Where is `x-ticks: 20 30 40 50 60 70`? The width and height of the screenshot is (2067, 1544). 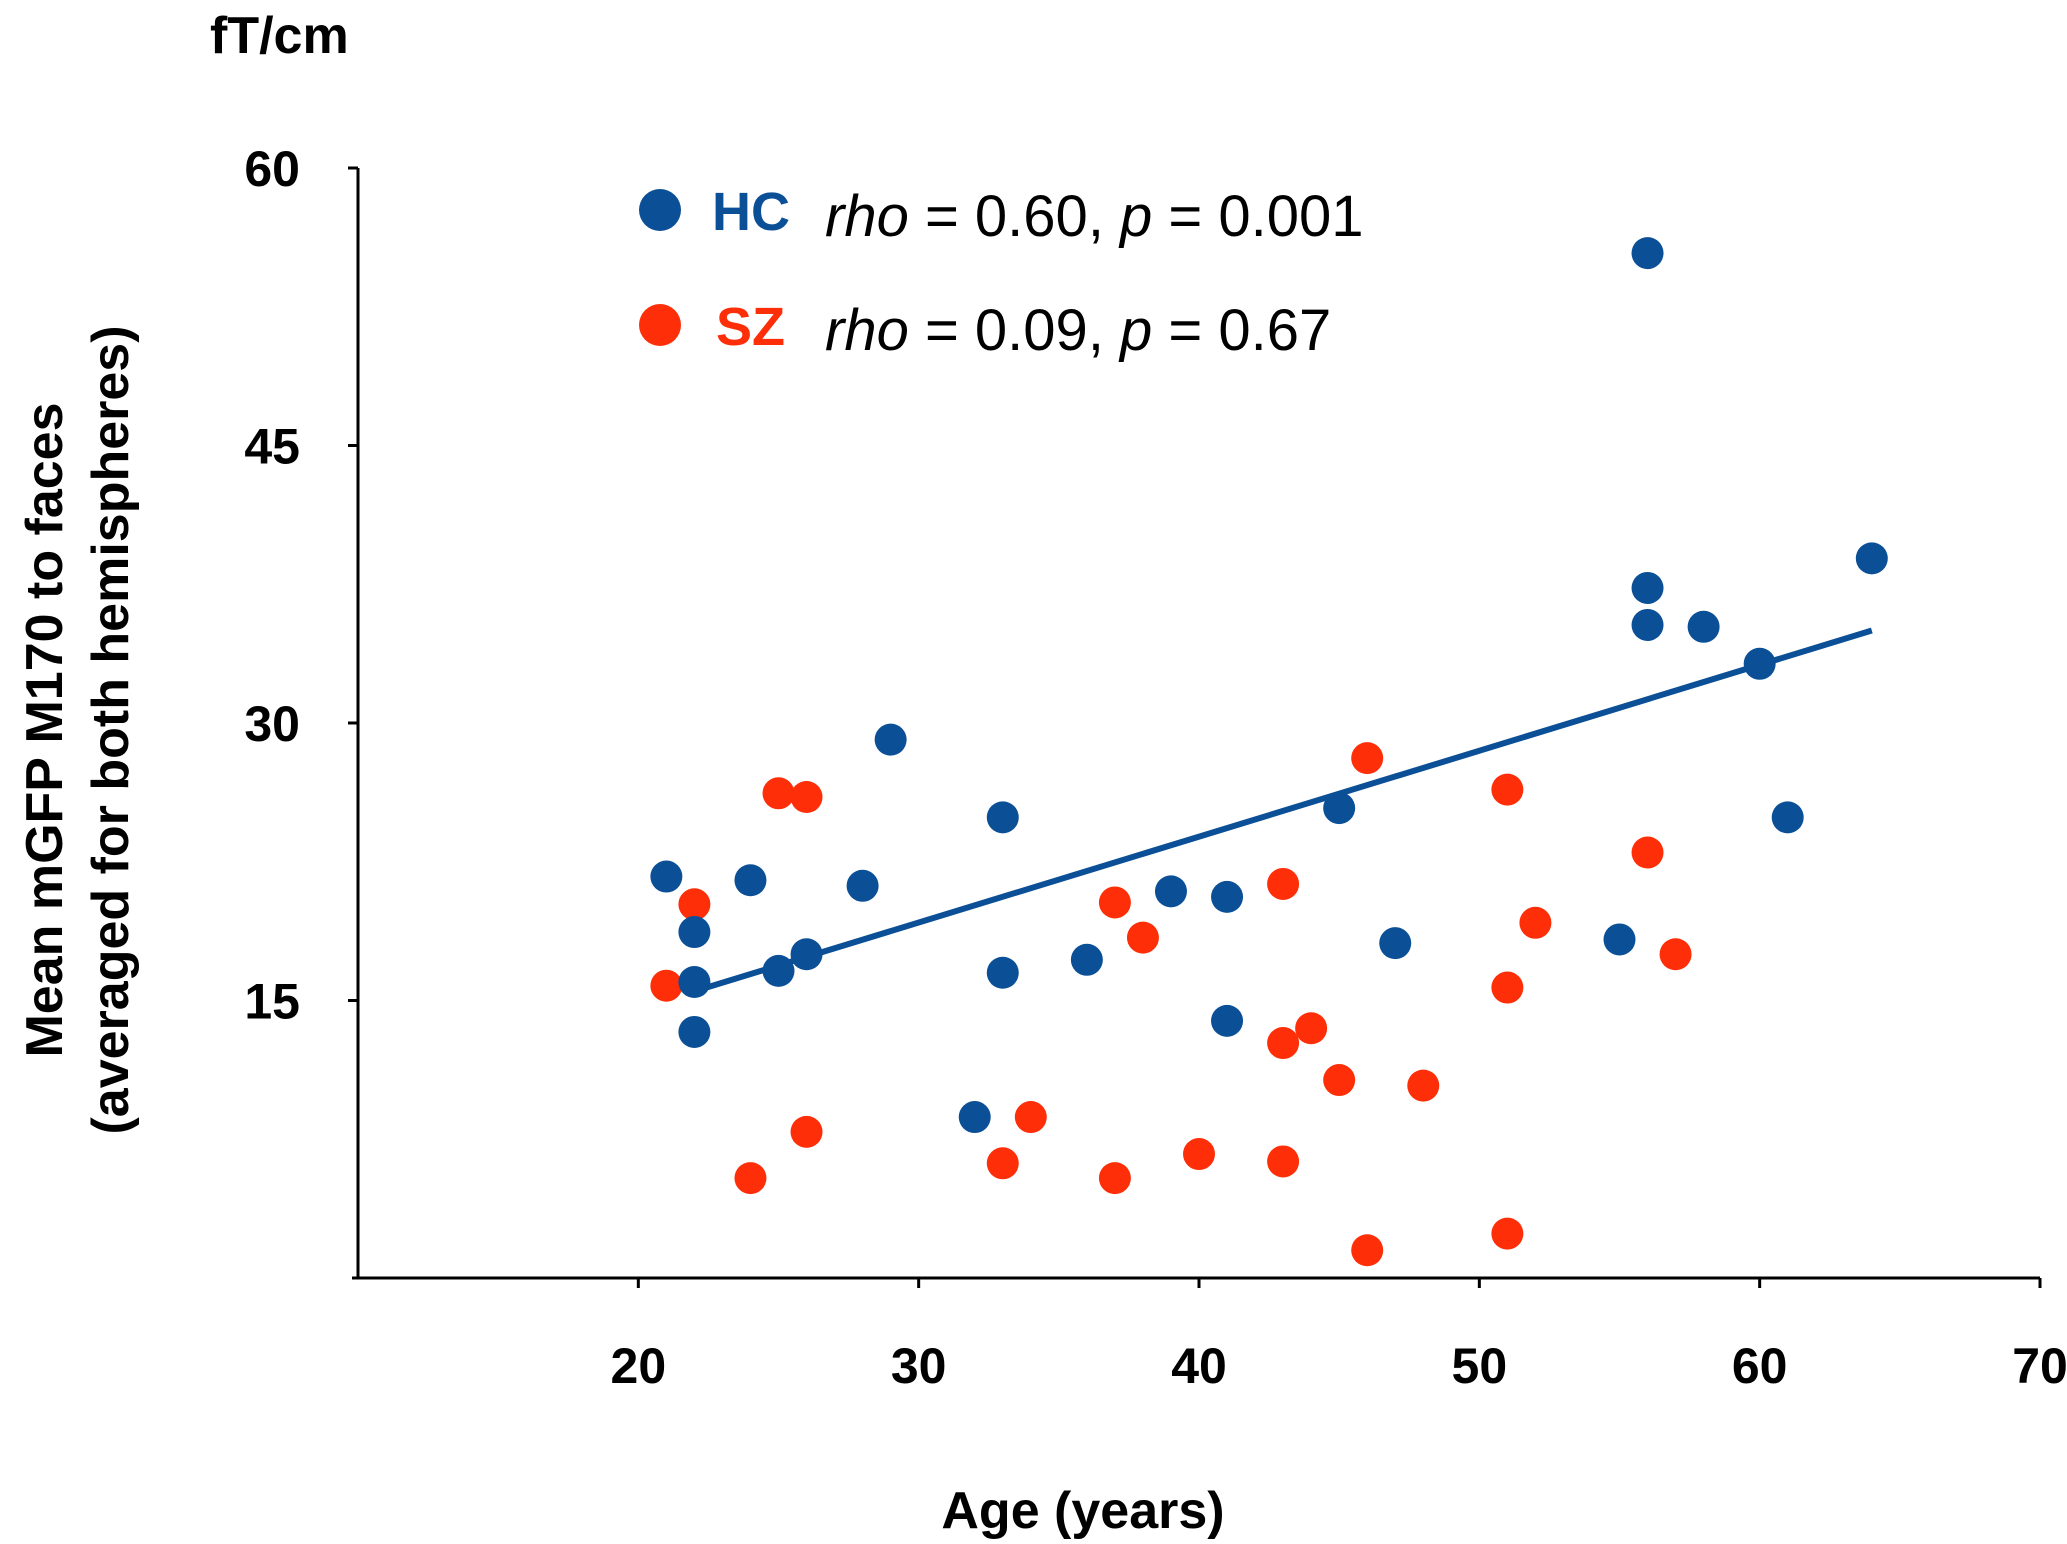 x-ticks: 20 30 40 50 60 70 is located at coordinates (1339, 1336).